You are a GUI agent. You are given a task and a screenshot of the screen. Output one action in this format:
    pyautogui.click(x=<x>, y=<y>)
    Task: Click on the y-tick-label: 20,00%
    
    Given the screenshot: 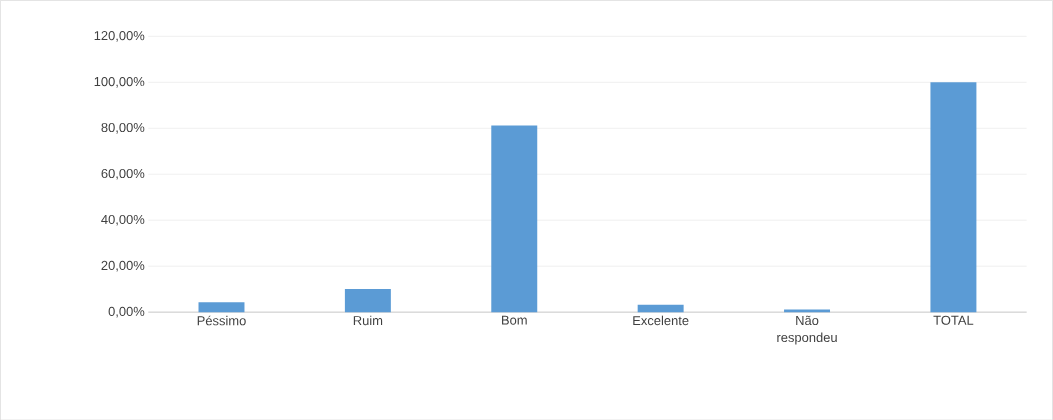 What is the action you would take?
    pyautogui.click(x=123, y=266)
    